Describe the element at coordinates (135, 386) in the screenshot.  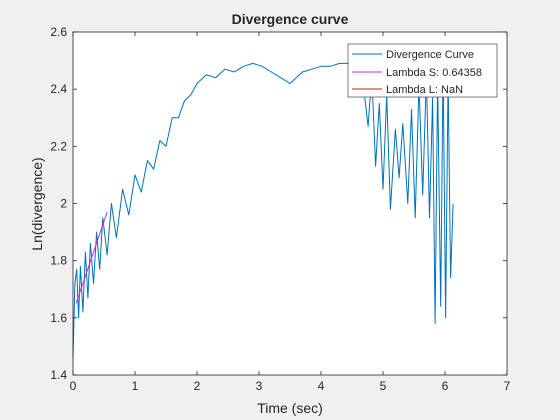
I see `x-tick-label: 1` at that location.